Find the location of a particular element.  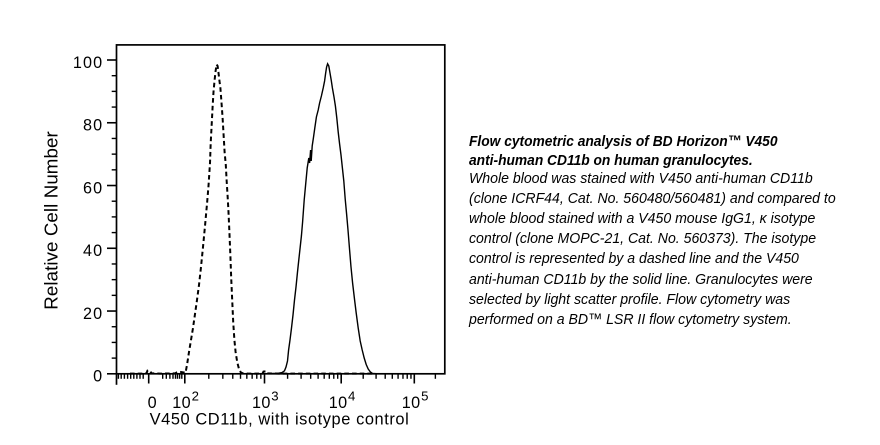

svg-text:V450 CD11b, with isotype contr: V450 CD11b, with isotype control is located at coordinates (280, 419).